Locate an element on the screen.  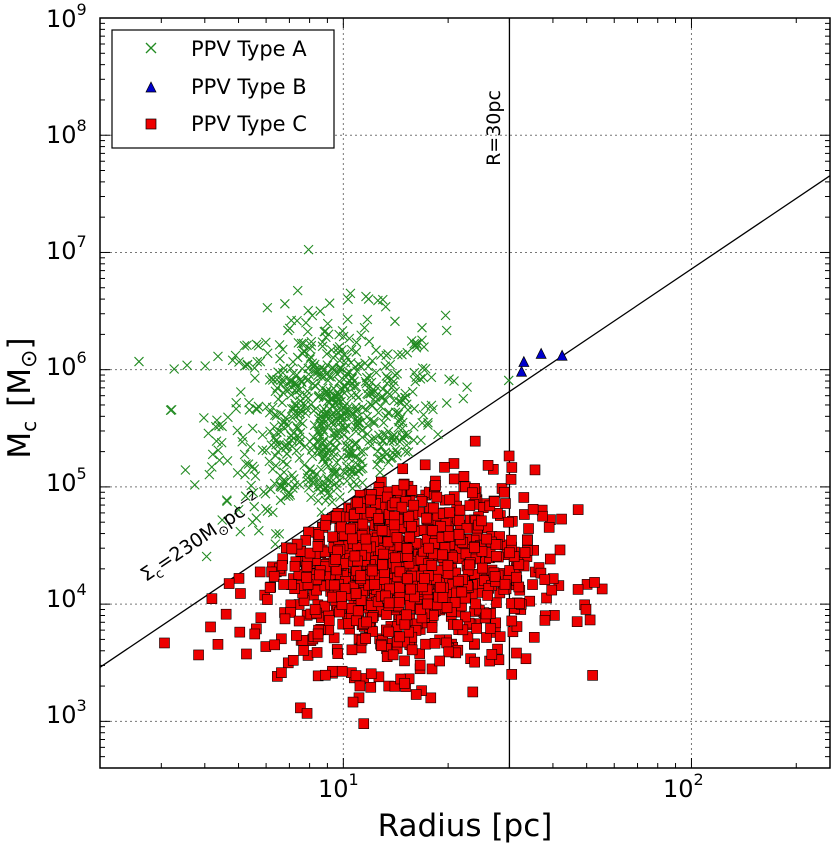
series-type-b is located at coordinates (541, 362).